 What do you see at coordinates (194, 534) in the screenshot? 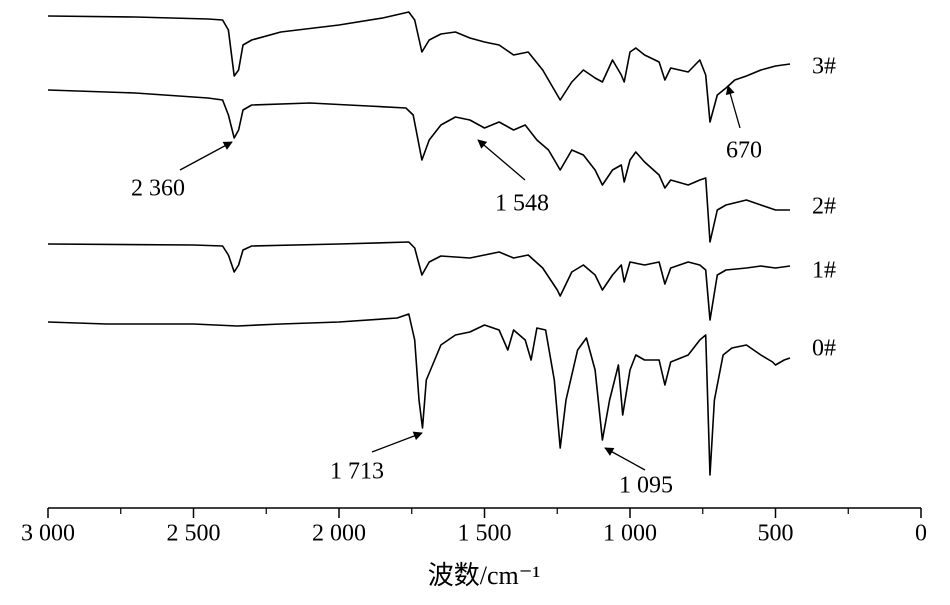
I see `x-tick-label: 2 500` at bounding box center [194, 534].